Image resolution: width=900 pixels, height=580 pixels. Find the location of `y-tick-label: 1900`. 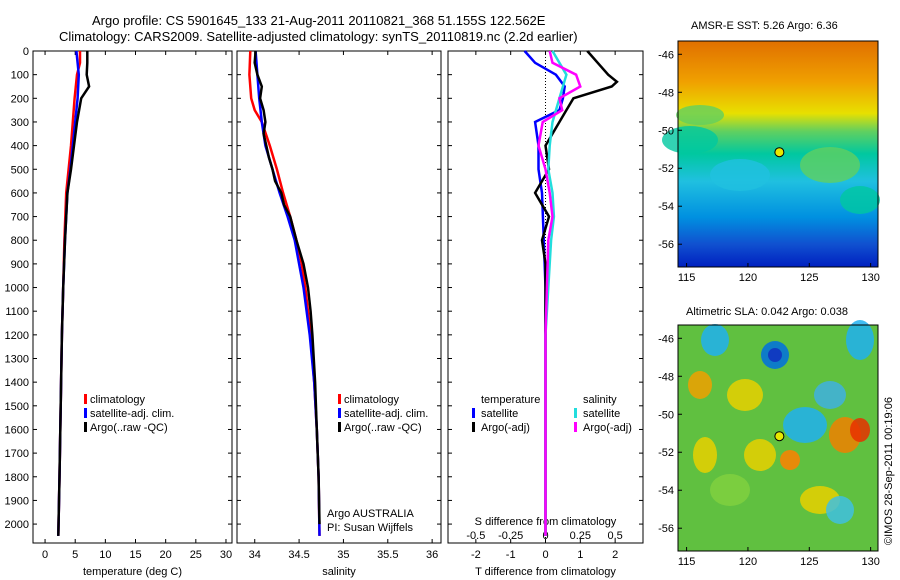

y-tick-label: 1900 is located at coordinates (17, 501).